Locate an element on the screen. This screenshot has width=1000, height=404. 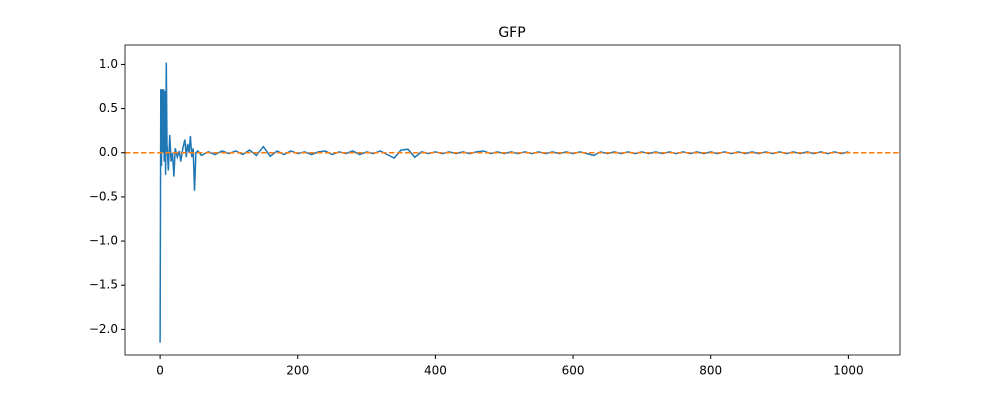
y-tick-label: 0.0 is located at coordinates (108, 152).